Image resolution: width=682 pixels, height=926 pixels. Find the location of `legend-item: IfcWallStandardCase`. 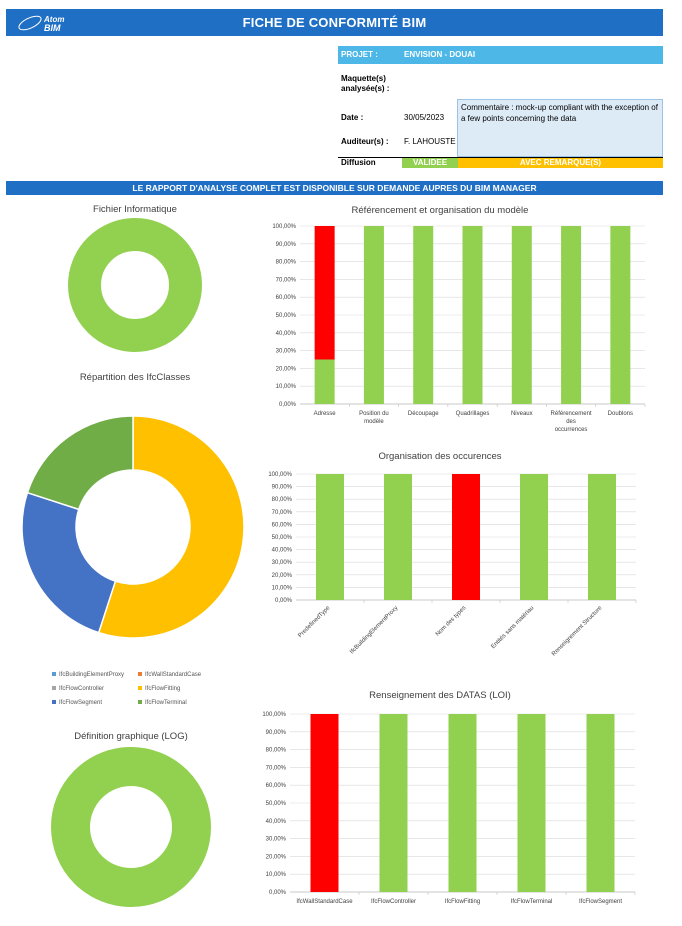

legend-item: IfcWallStandardCase is located at coordinates (169, 675).